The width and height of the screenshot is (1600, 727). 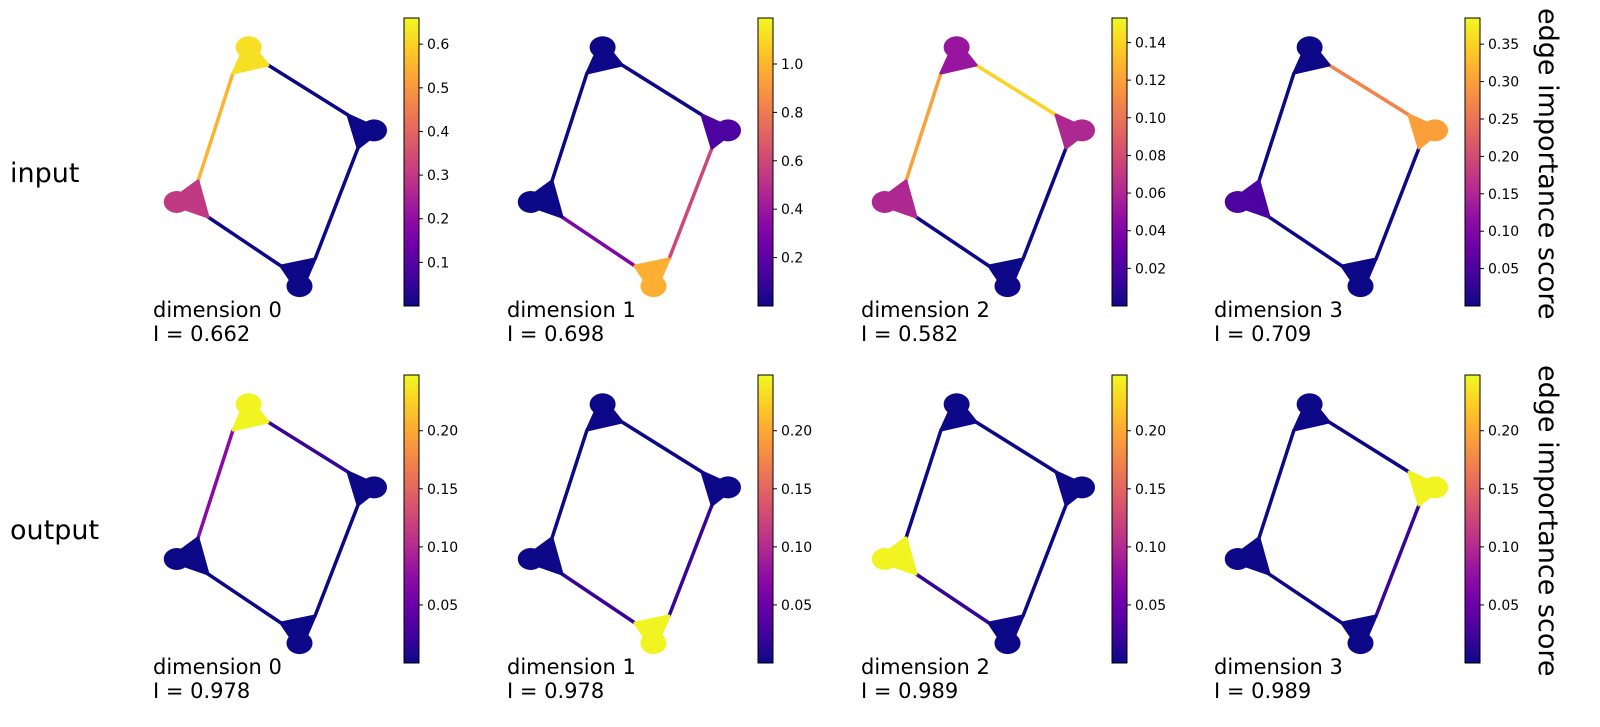 I want to click on moran-i-label: I = 0.709, so click(x=1263, y=334).